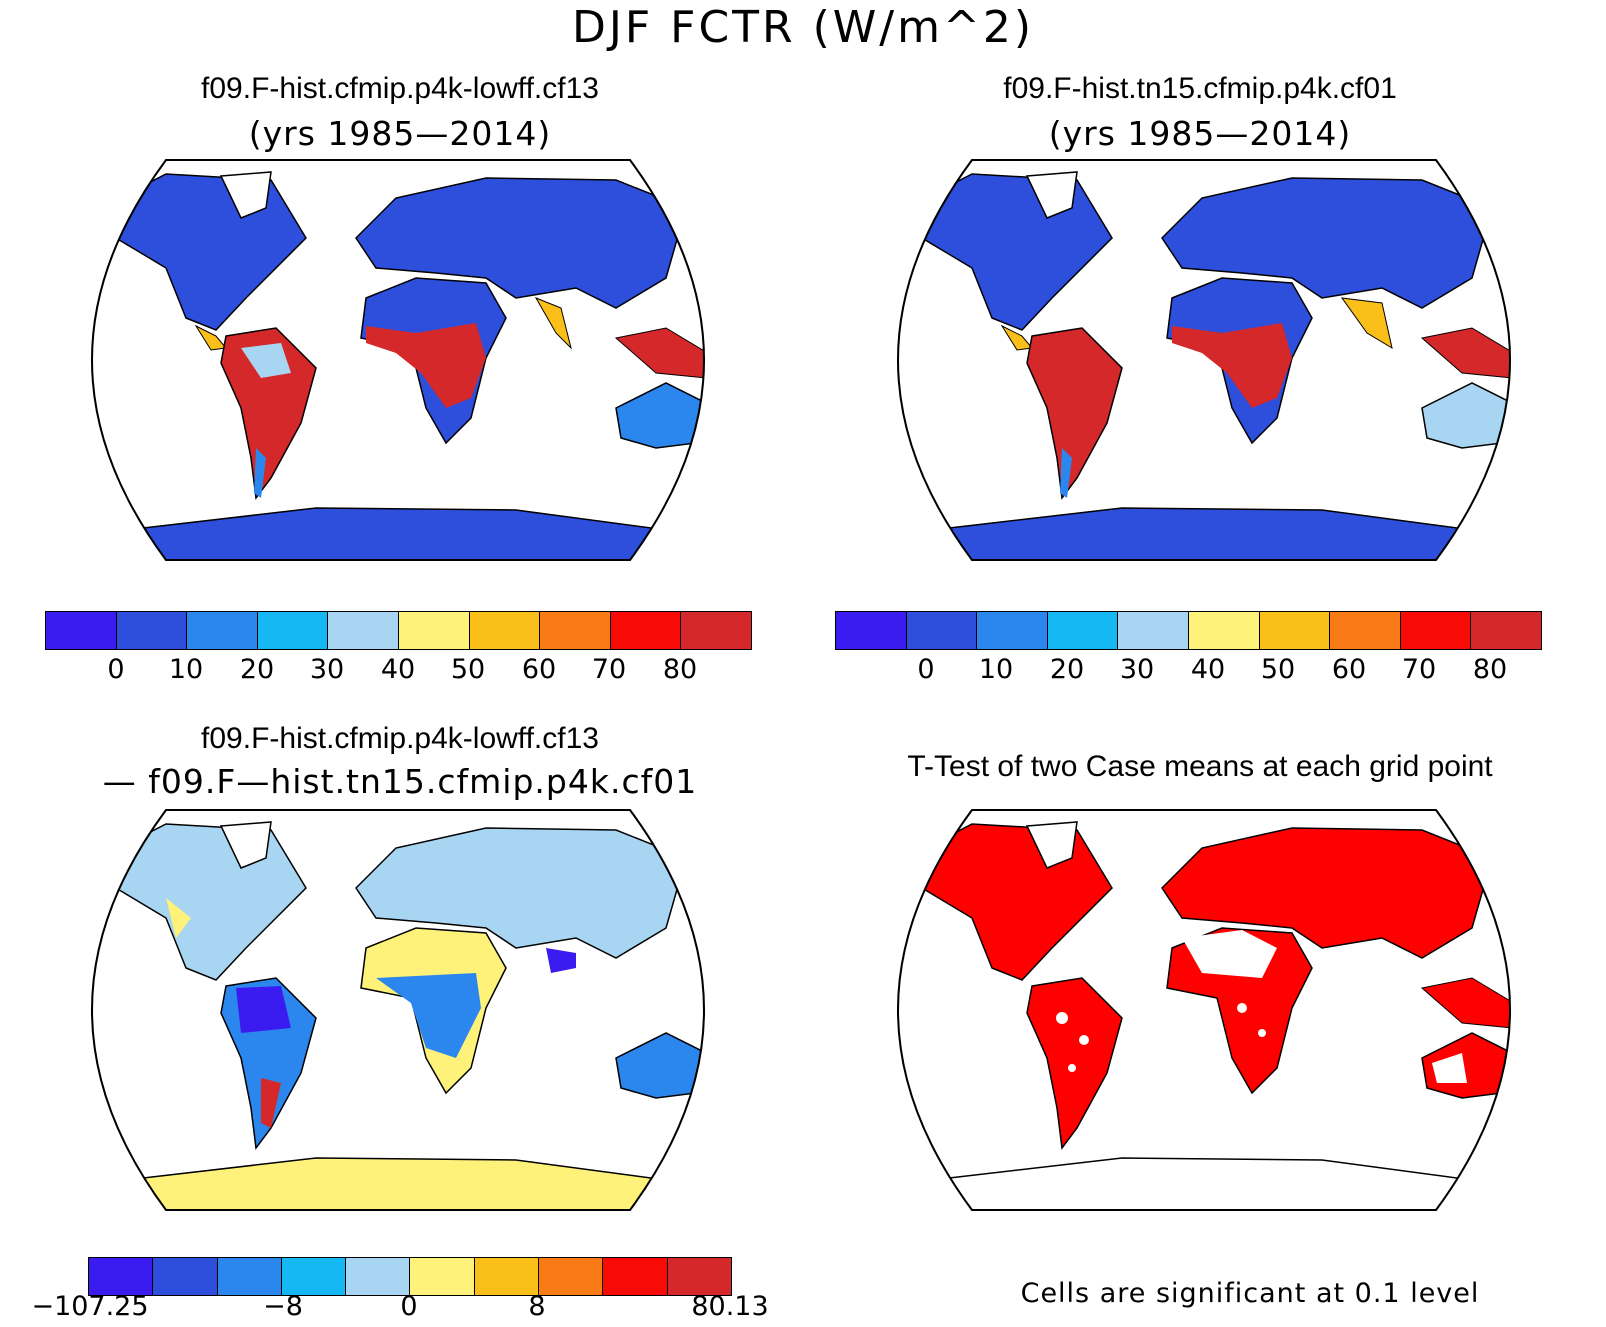 The width and height of the screenshot is (1606, 1327). What do you see at coordinates (1250, 1293) in the screenshot?
I see `significance-note: Cells are significant at 0.1 level` at bounding box center [1250, 1293].